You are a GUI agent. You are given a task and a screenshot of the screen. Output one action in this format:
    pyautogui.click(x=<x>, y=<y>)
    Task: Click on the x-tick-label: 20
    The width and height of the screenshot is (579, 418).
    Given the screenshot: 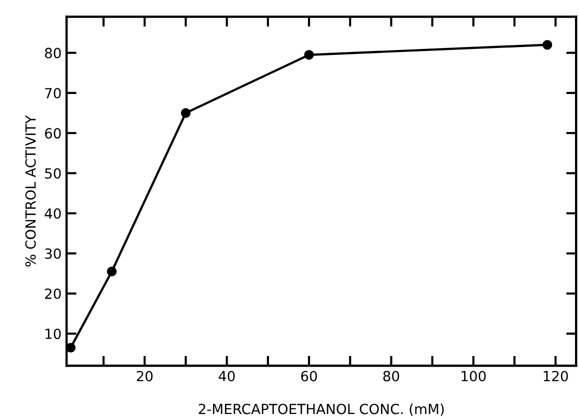 What is the action you would take?
    pyautogui.click(x=144, y=376)
    